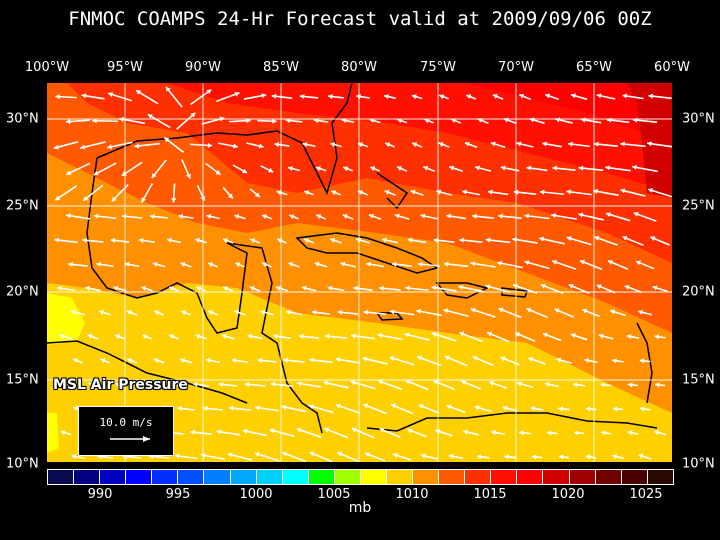  I want to click on lat-label: 20°N, so click(22, 292).